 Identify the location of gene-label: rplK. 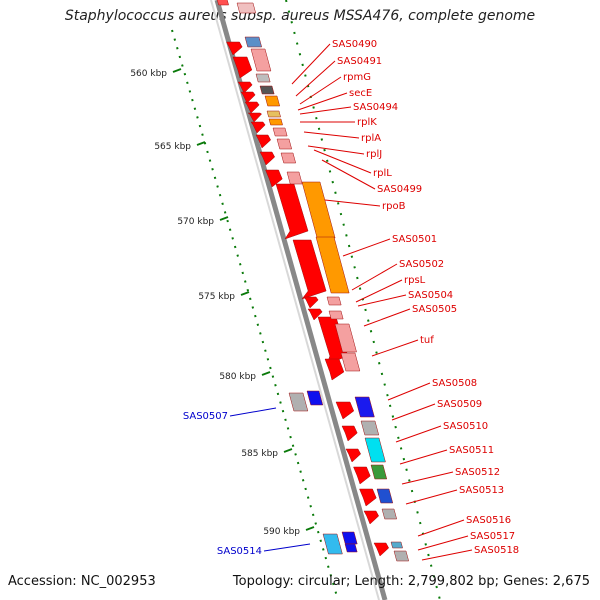
(367, 122).